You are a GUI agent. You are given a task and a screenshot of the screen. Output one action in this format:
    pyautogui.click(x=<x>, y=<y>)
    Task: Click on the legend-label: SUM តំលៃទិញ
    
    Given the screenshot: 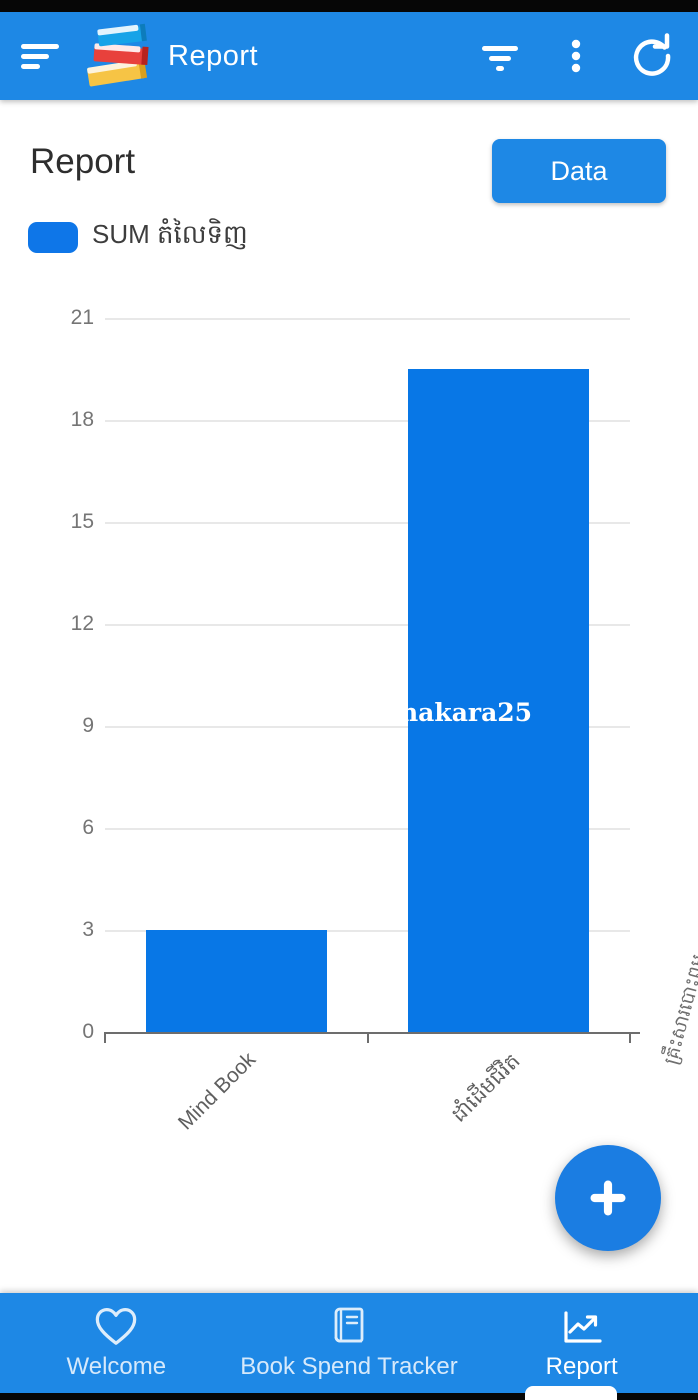 What is the action you would take?
    pyautogui.click(x=170, y=234)
    